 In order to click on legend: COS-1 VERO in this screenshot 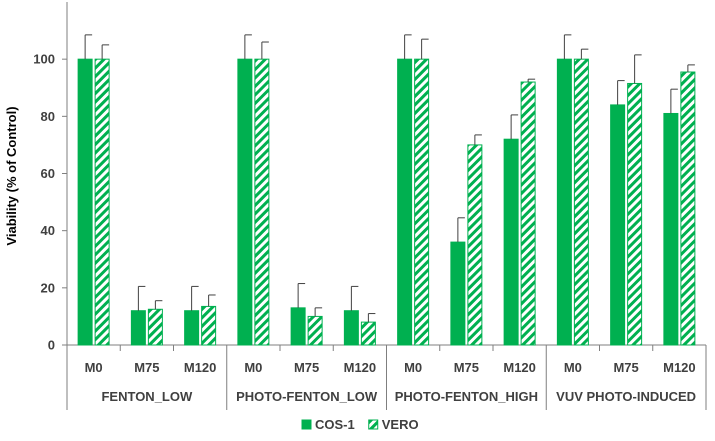, I will do `click(360, 424)`.